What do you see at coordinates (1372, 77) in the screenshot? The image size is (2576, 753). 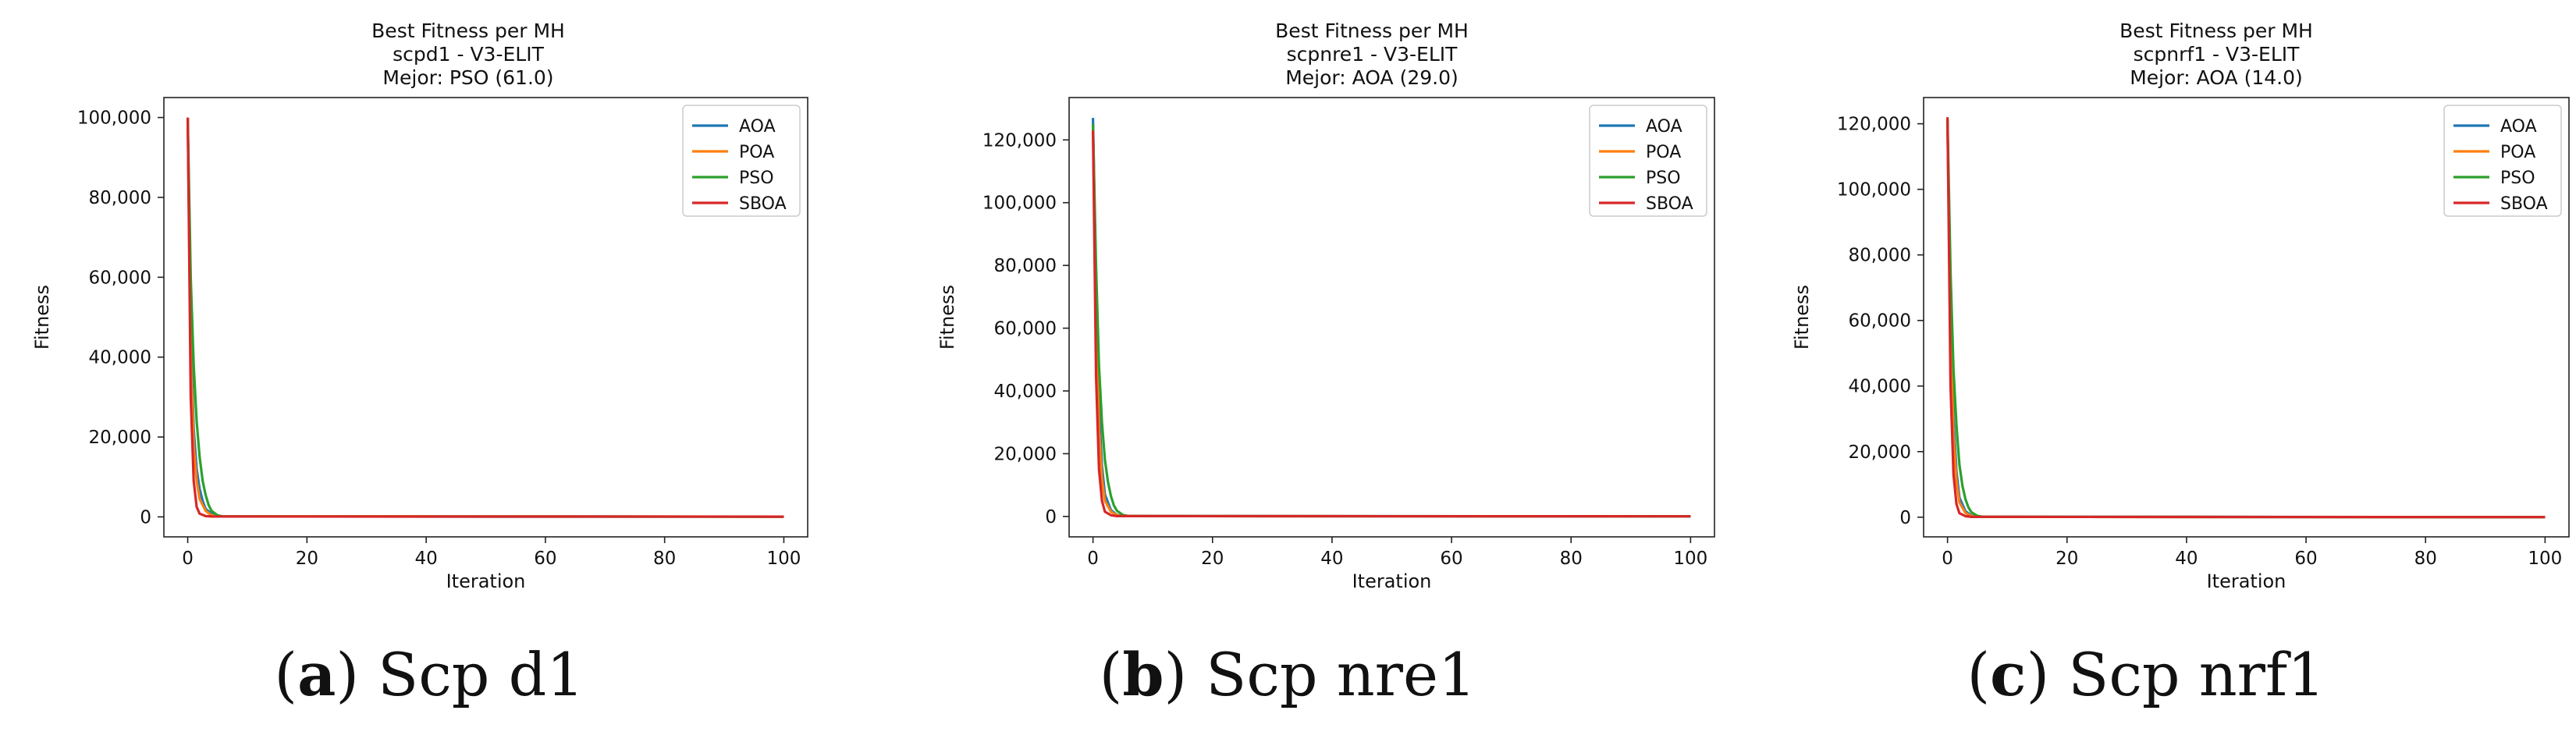 I see `chart-title-line: Mejor: AOA (29.0)` at bounding box center [1372, 77].